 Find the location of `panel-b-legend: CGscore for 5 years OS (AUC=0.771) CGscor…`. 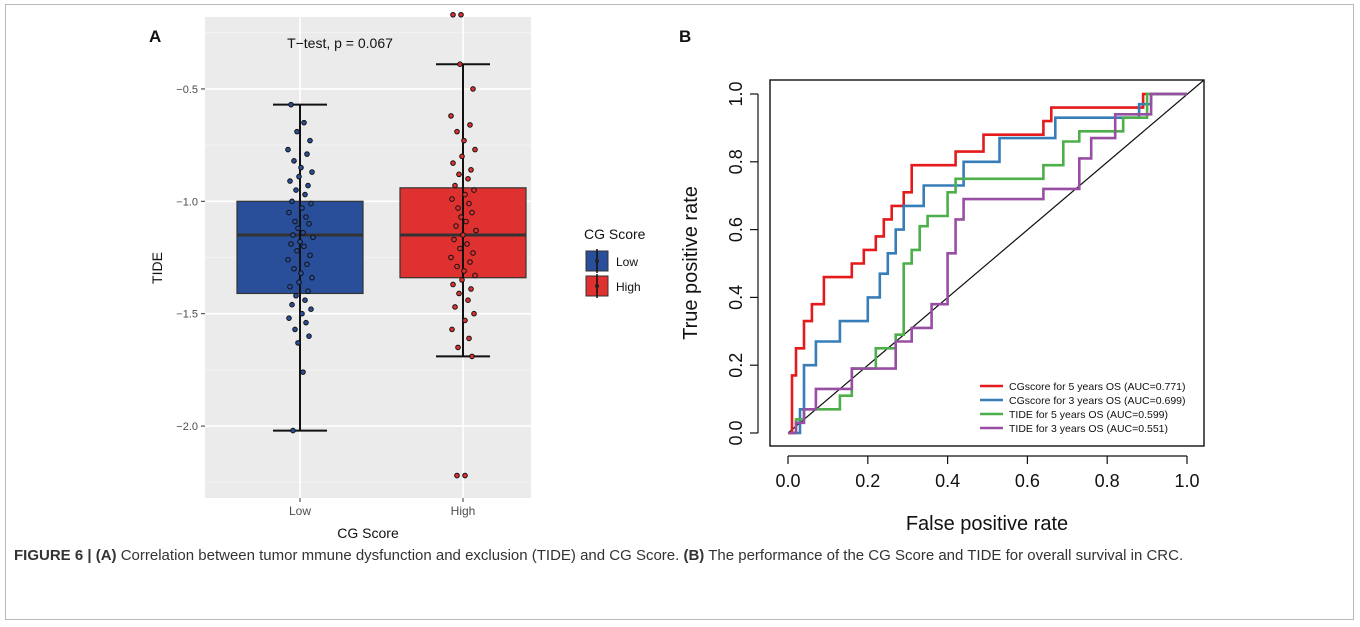

panel-b-legend: CGscore for 5 years OS (AUC=0.771) CGscor… is located at coordinates (1083, 408).